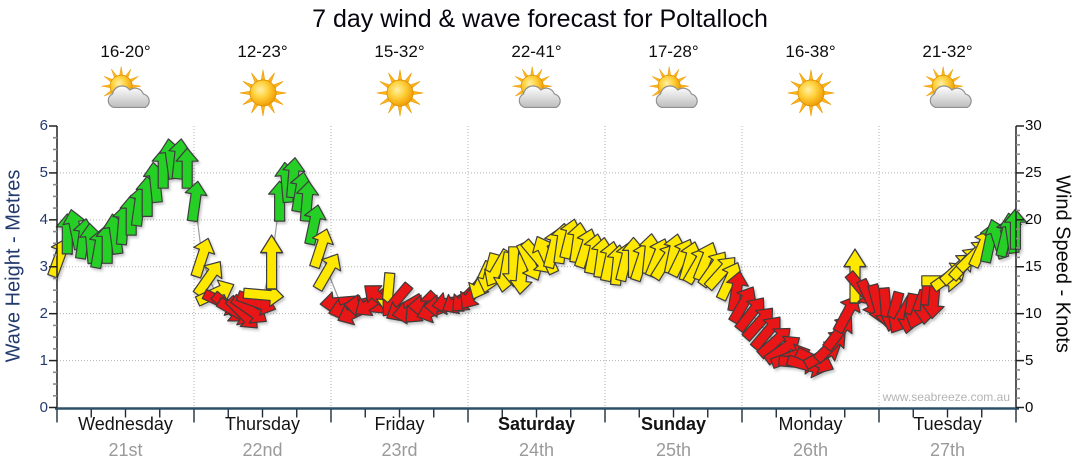 The image size is (1080, 475). I want to click on temperature-range-thursday: 12-23°, so click(262, 51).